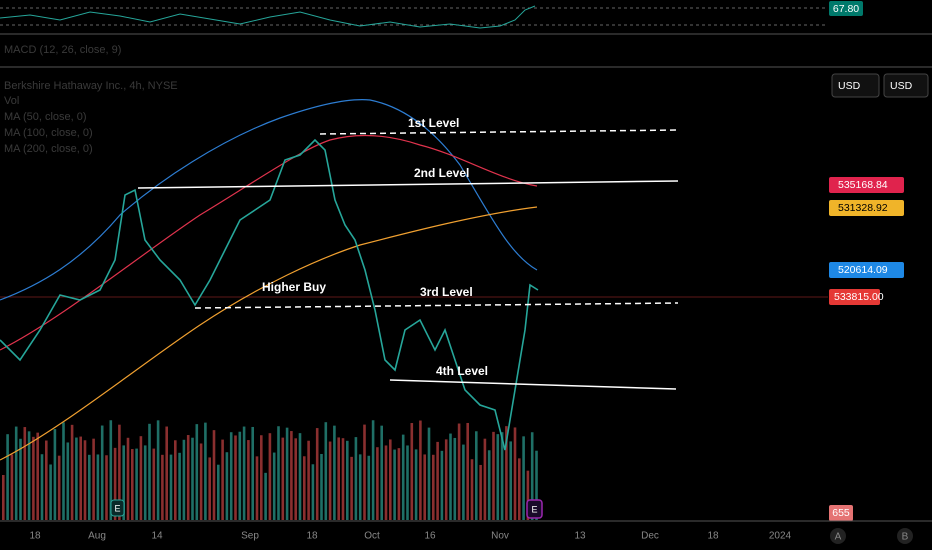 This screenshot has width=932, height=550. What do you see at coordinates (372, 536) in the screenshot?
I see `time-axis-label: Oct` at bounding box center [372, 536].